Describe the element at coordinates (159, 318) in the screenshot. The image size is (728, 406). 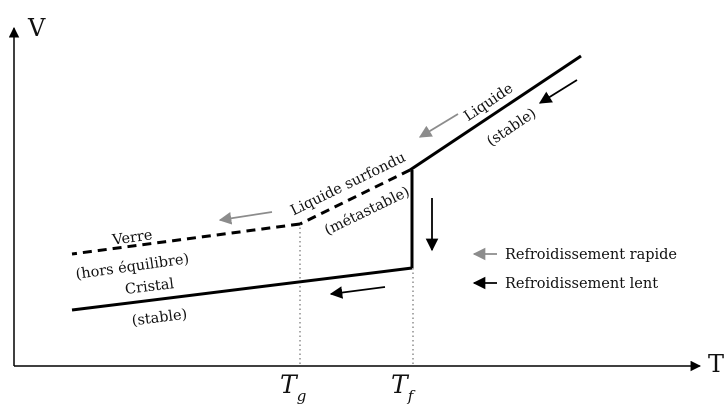
I see `label-cristal-state: (stable)` at that location.